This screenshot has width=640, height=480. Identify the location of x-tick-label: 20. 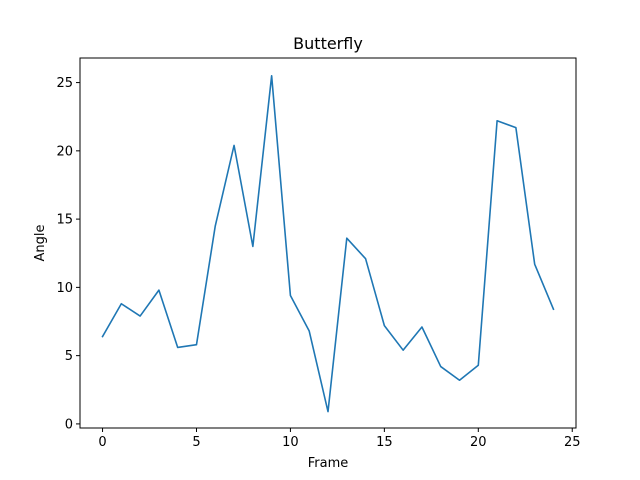
(478, 442).